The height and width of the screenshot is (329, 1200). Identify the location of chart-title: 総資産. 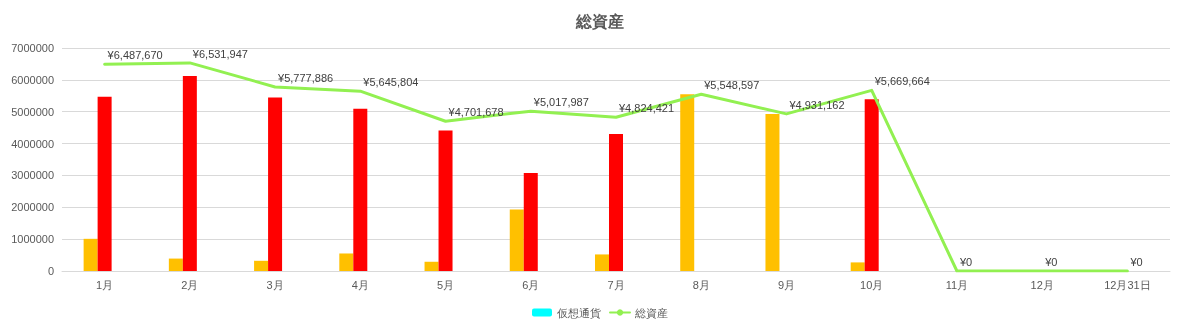
(599, 21).